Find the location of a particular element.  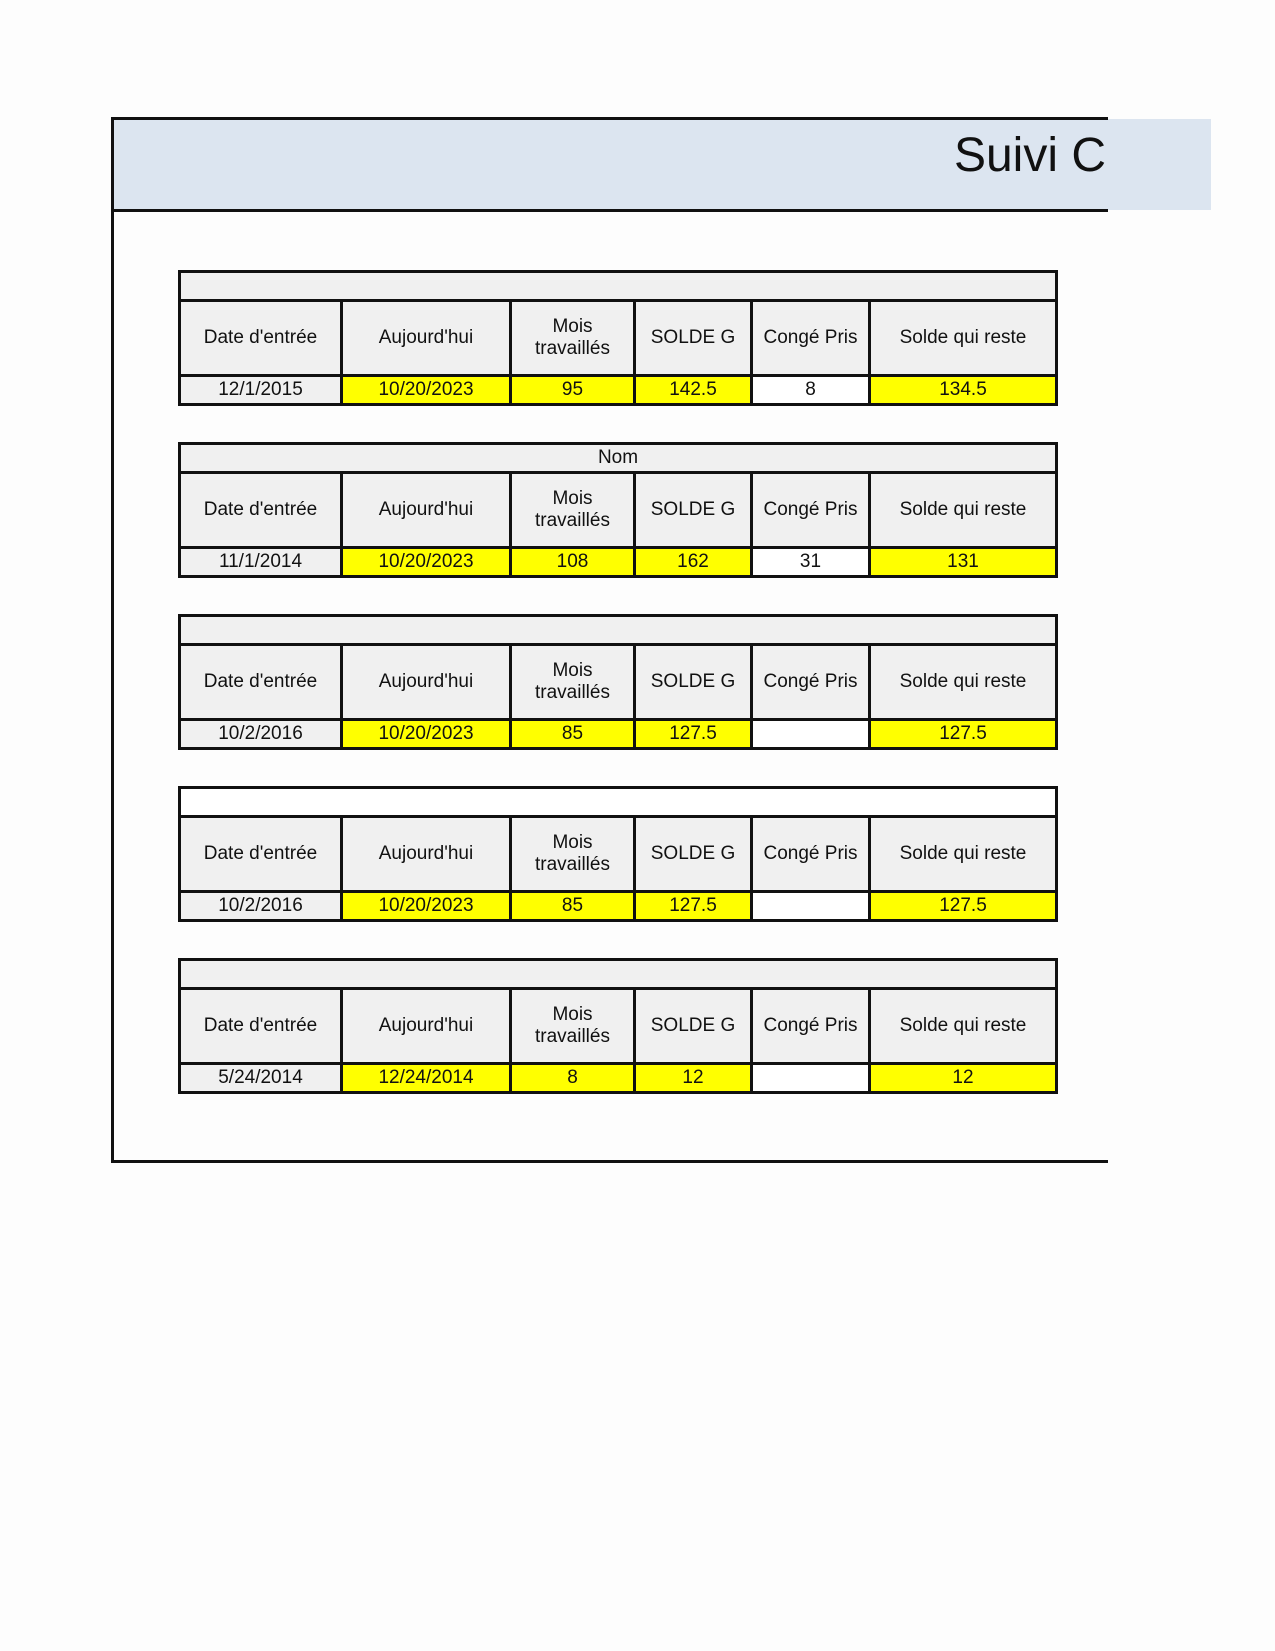

date-entree-cell: 12/1/2015 is located at coordinates (260, 390).